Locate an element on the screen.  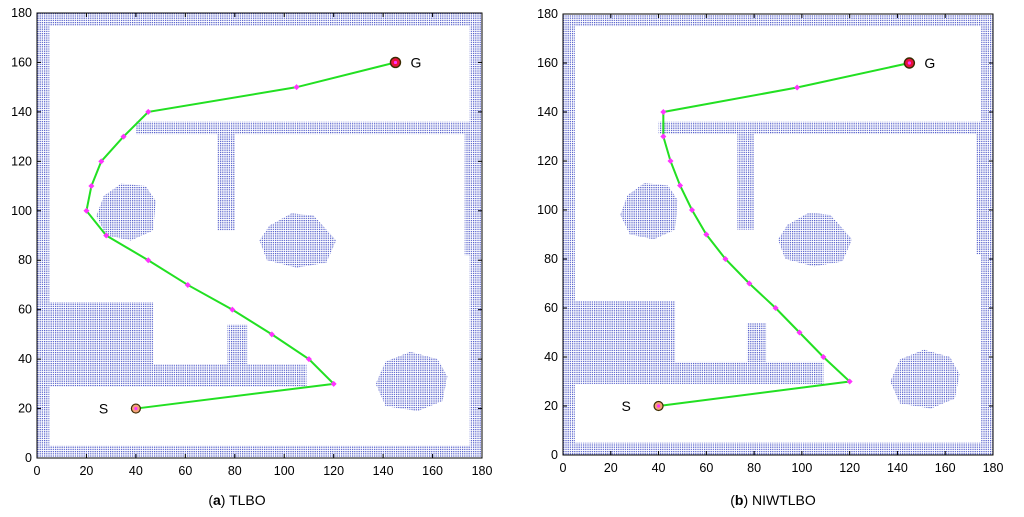
x-tick-label-b-120: 120 is located at coordinates (849, 468).